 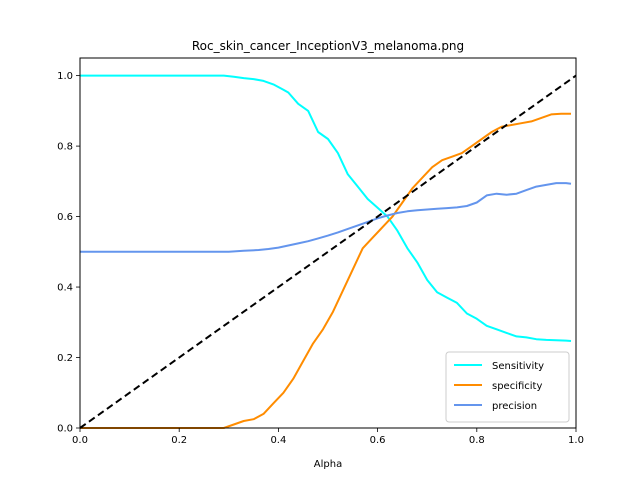 What do you see at coordinates (328, 464) in the screenshot?
I see `x-axis-label: Alpha` at bounding box center [328, 464].